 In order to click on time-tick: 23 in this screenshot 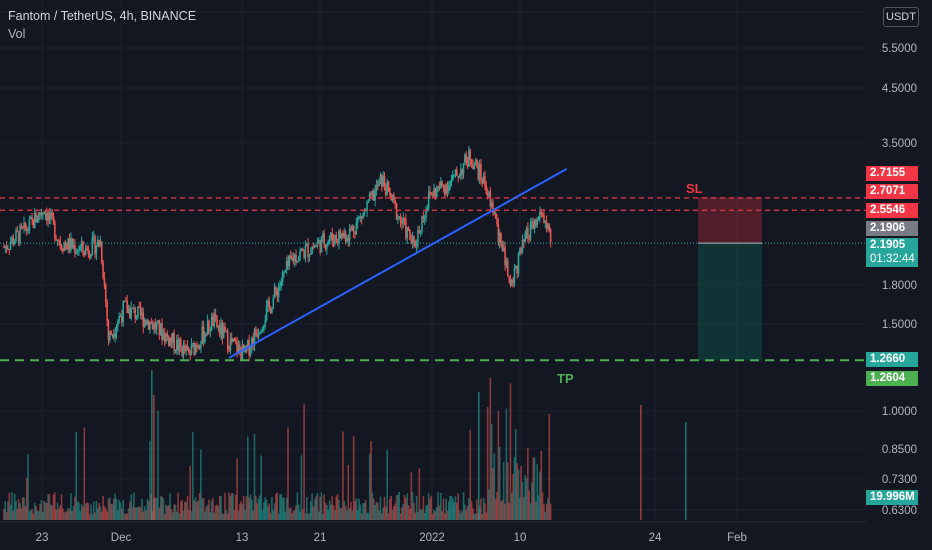, I will do `click(42, 538)`.